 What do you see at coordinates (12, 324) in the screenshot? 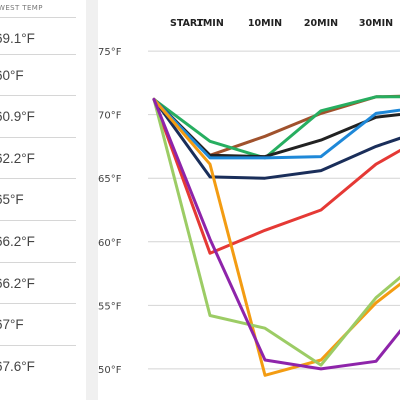
I see `temperature-value: 67°F` at bounding box center [12, 324].